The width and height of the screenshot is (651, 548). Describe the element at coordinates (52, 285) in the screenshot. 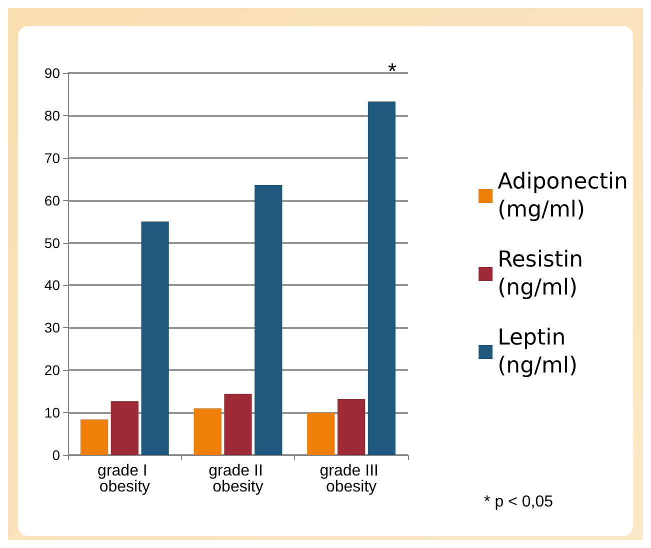

I see `y-tick-label: 40` at that location.